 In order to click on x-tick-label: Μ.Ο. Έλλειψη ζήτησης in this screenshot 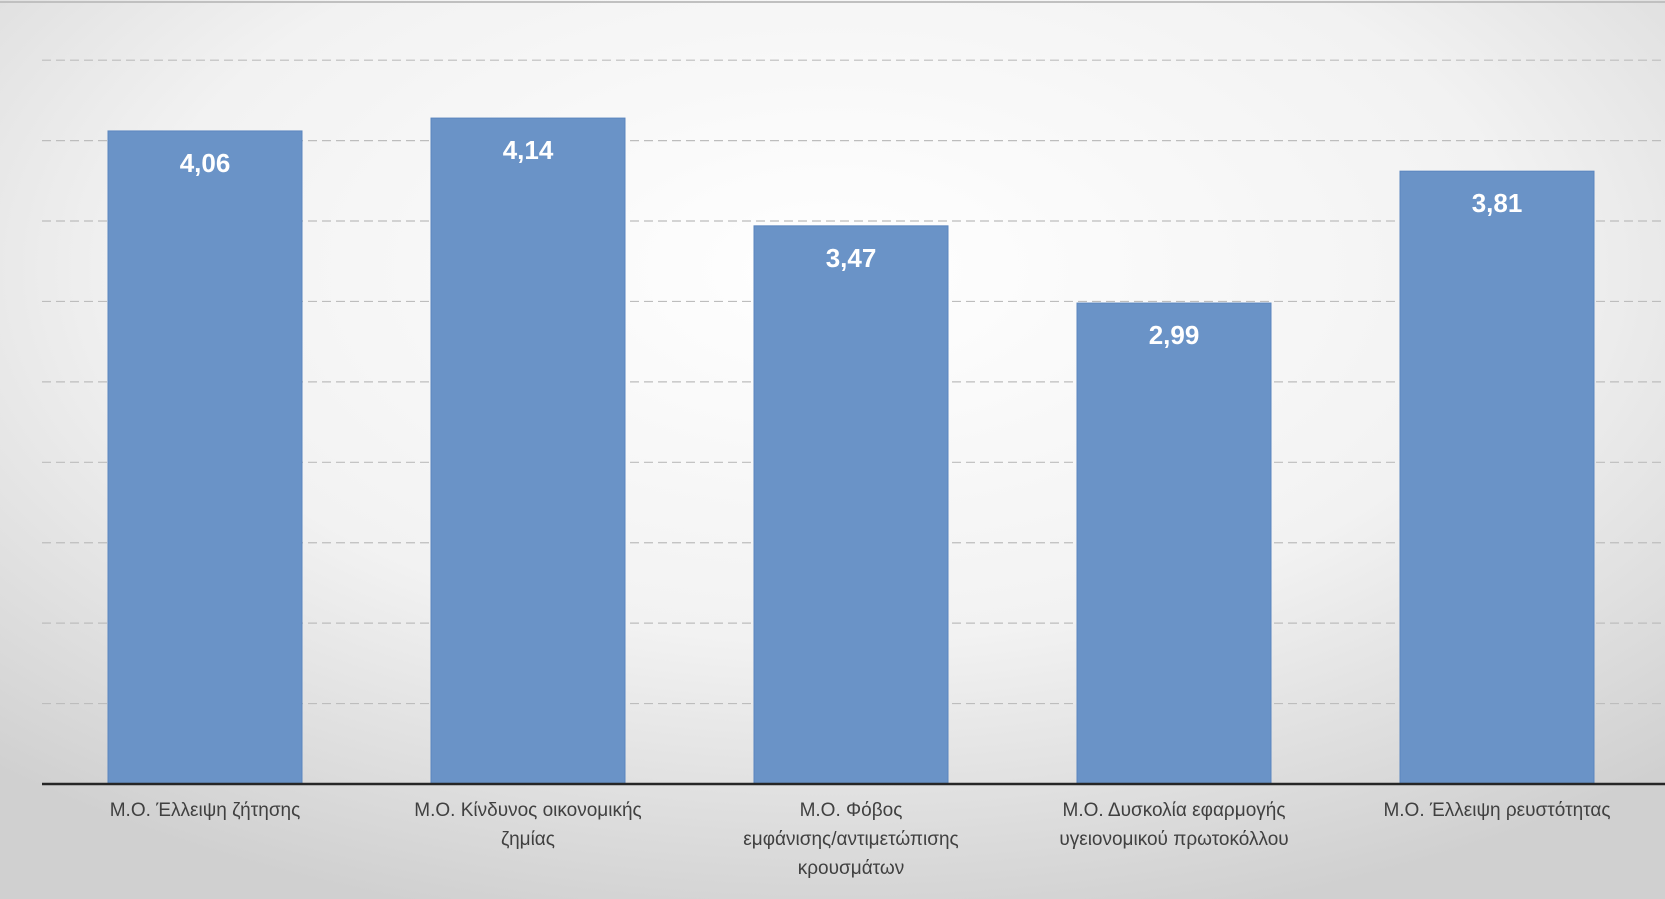, I will do `click(205, 810)`.